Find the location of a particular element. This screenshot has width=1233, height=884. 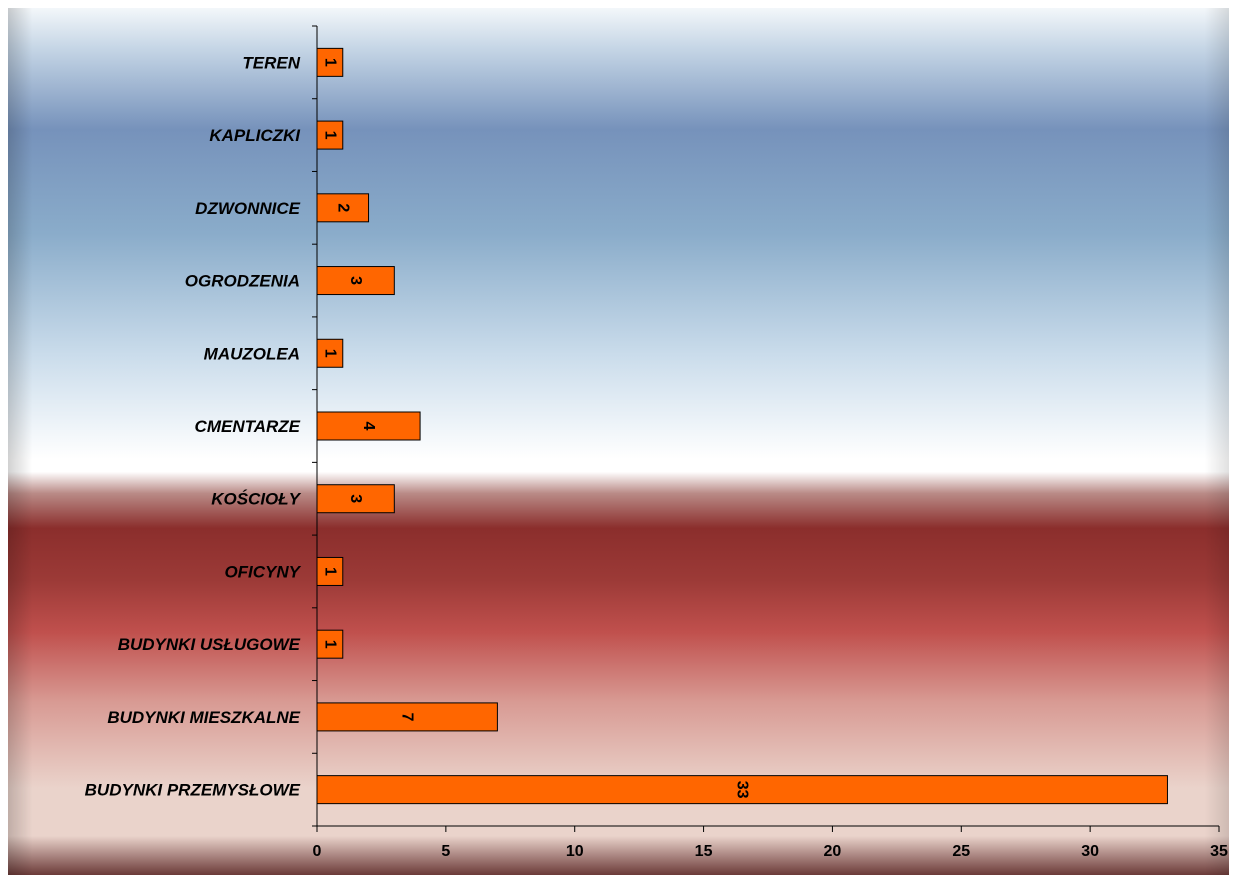

x-tick-label: 0 is located at coordinates (317, 851).